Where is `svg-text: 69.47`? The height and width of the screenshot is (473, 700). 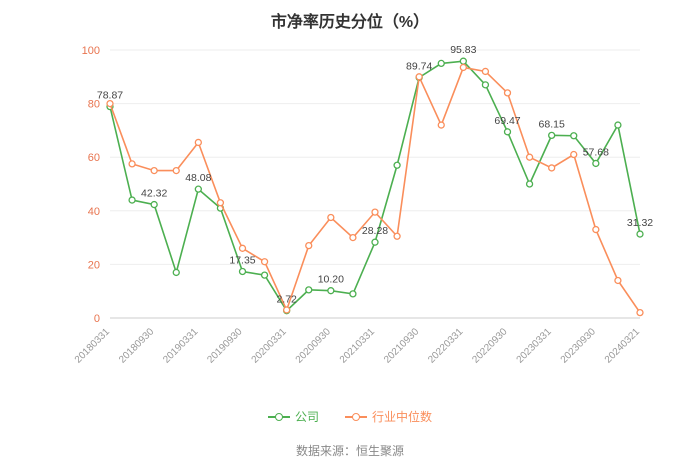
svg-text: 69.47 is located at coordinates (507, 121).